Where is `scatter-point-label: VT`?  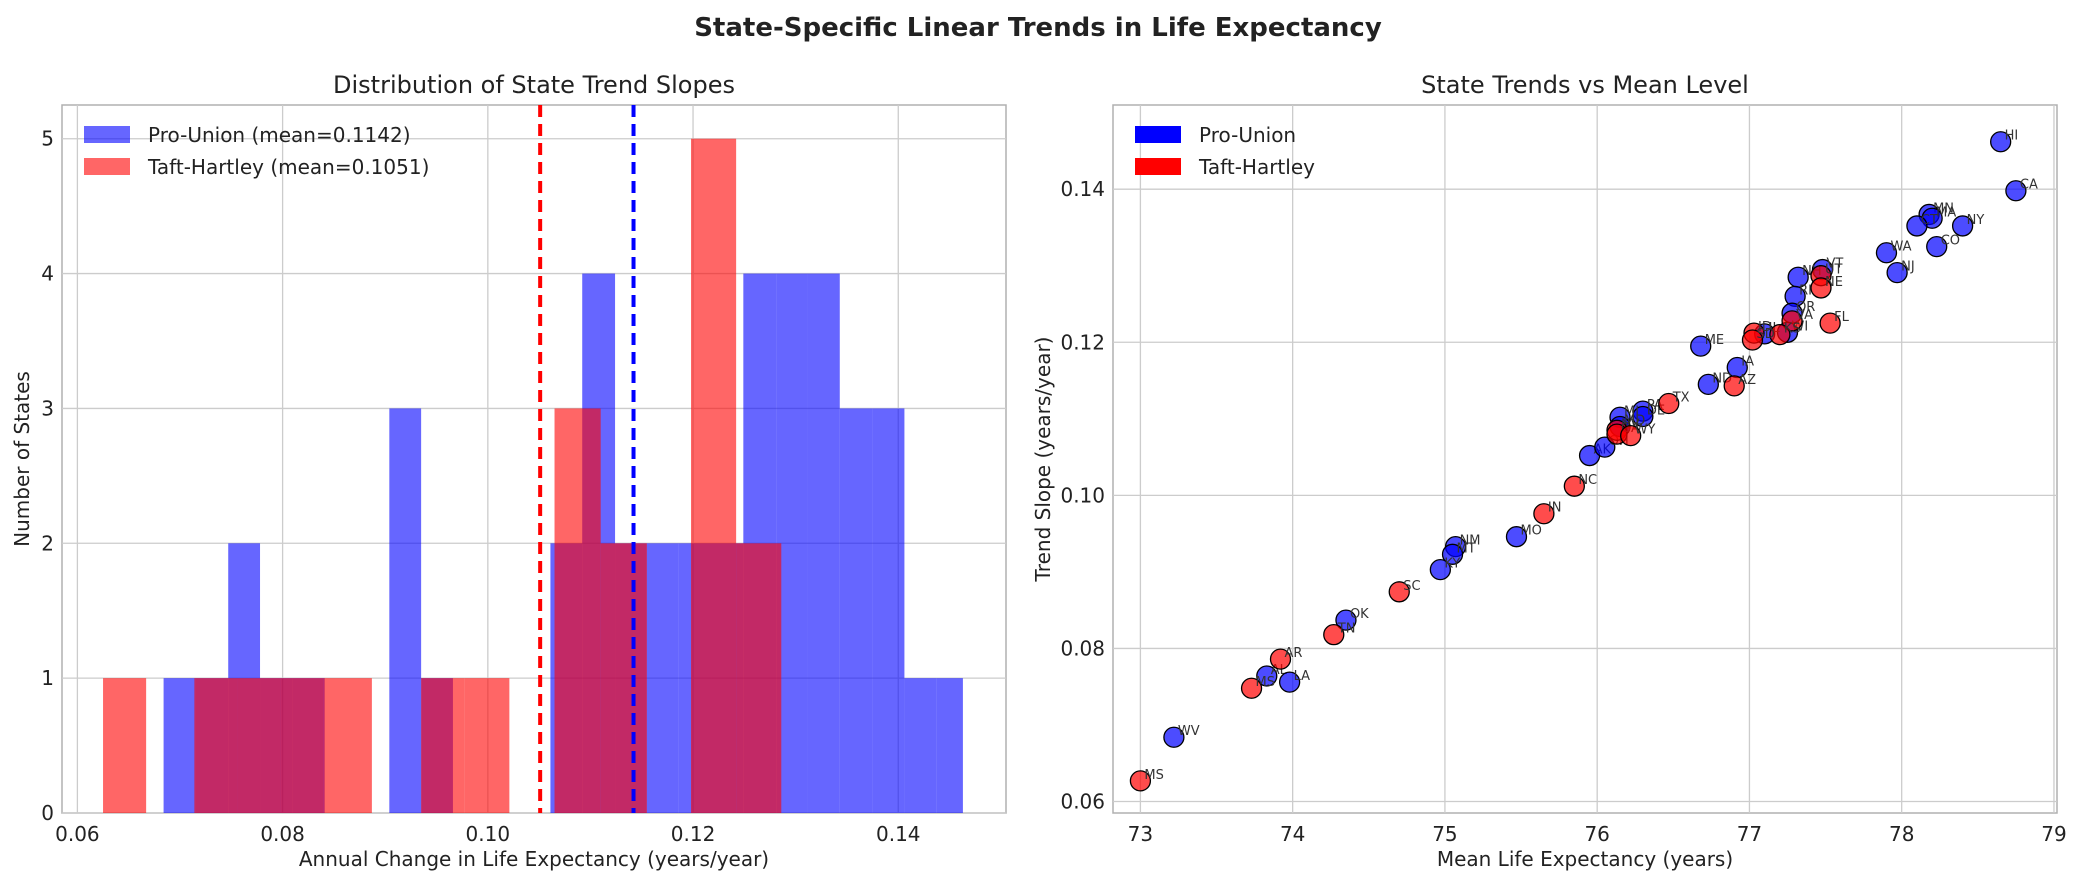 scatter-point-label: VT is located at coordinates (1835, 264).